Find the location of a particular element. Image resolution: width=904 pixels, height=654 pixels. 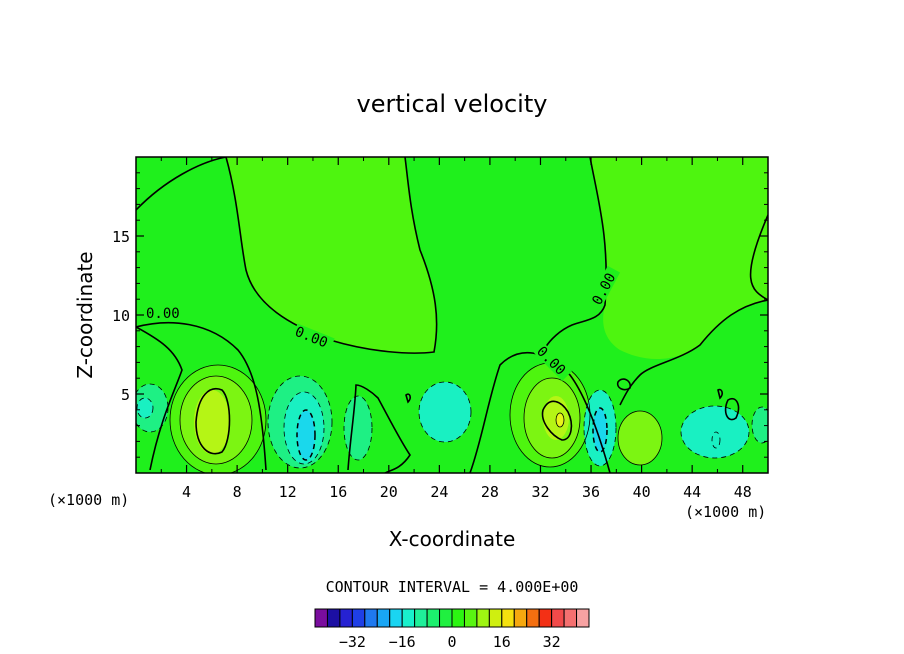

x-unit-left: (×1000 m) is located at coordinates (88, 500).